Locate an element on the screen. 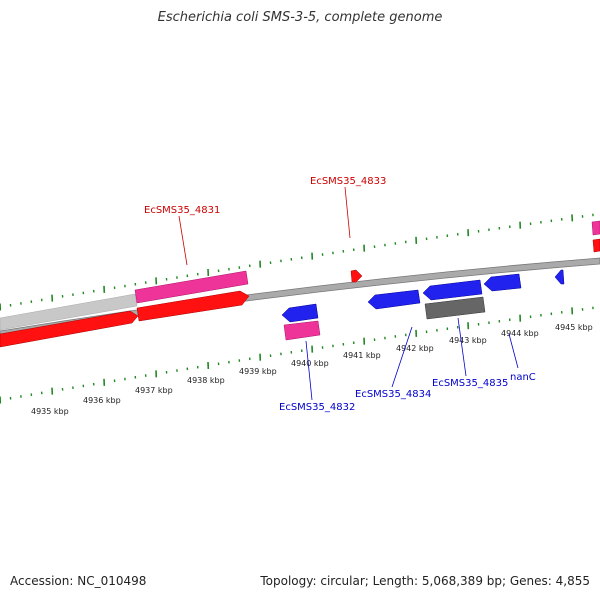 The width and height of the screenshot is (600, 600). gene-label-EcSMS35_4834: EcSMS35_4834 is located at coordinates (393, 394).